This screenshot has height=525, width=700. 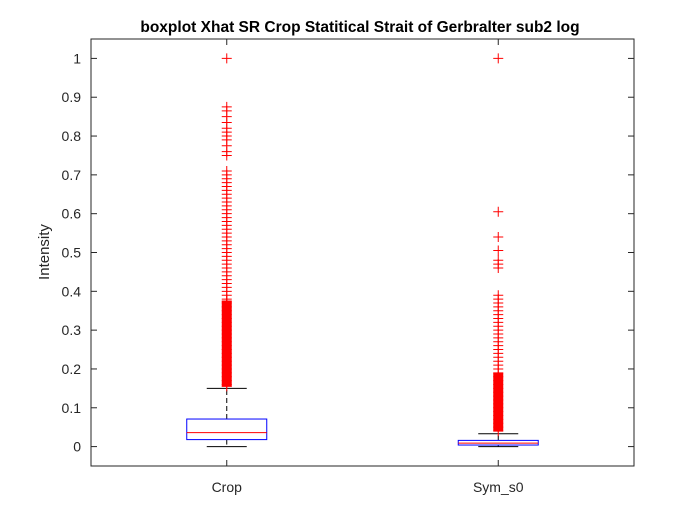 I want to click on y-tick-label: 0.9, so click(x=72, y=97).